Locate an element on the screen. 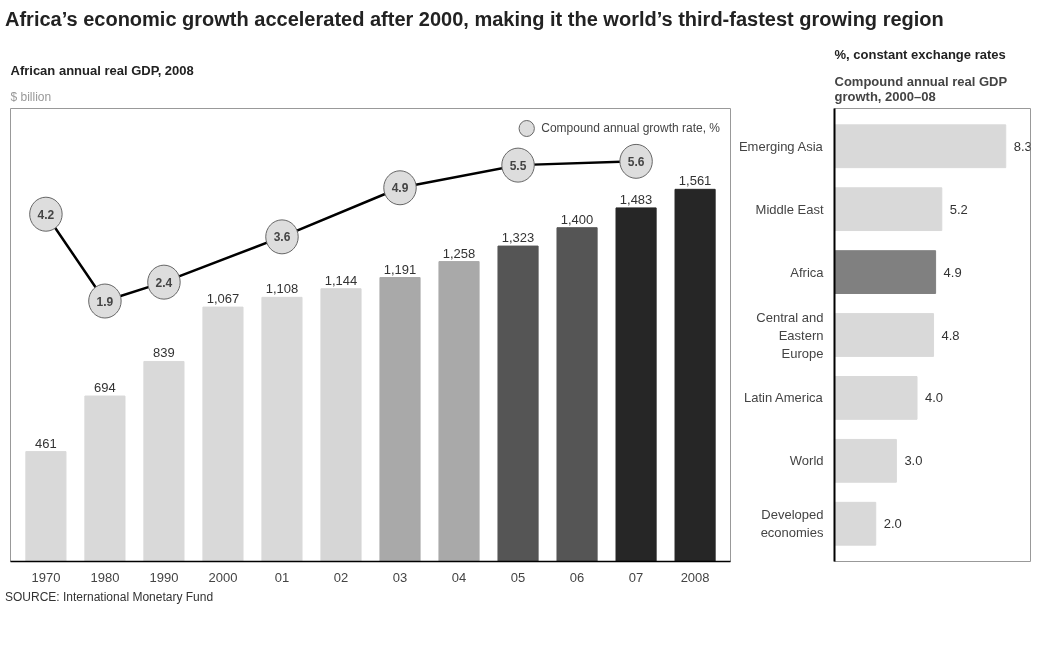 This screenshot has width=1048, height=645. source-note: SOURCE: International Monetary Fund is located at coordinates (109, 597).